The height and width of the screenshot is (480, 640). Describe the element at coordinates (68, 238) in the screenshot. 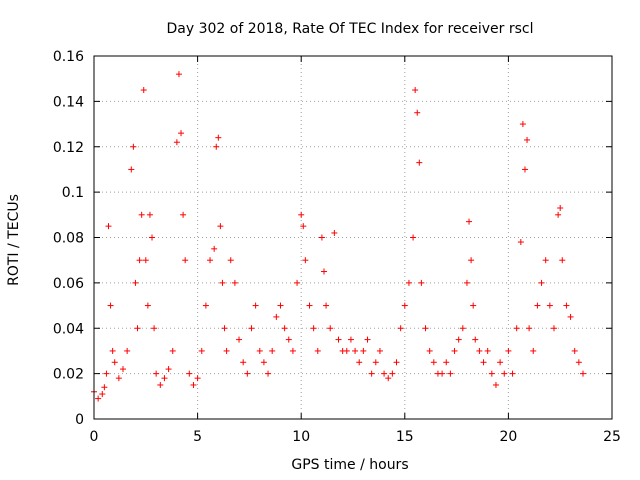

I see `y-tick-labels: 0 0.02 0.04 0.06 0.08 0.1 0.12 0.14 0.16` at that location.